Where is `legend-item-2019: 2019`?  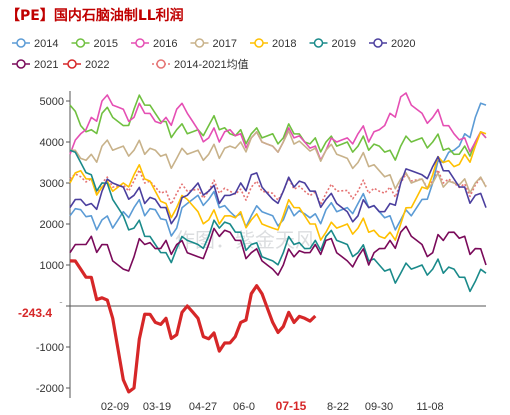
legend-item-2019: 2019 is located at coordinates (332, 44).